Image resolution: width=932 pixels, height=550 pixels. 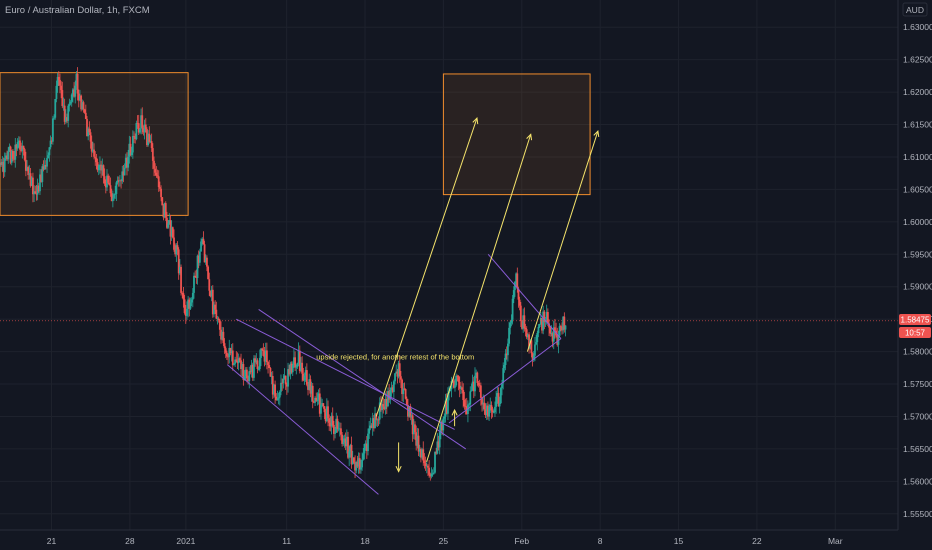 I want to click on projection-arrow-2-head, so click(x=529, y=137).